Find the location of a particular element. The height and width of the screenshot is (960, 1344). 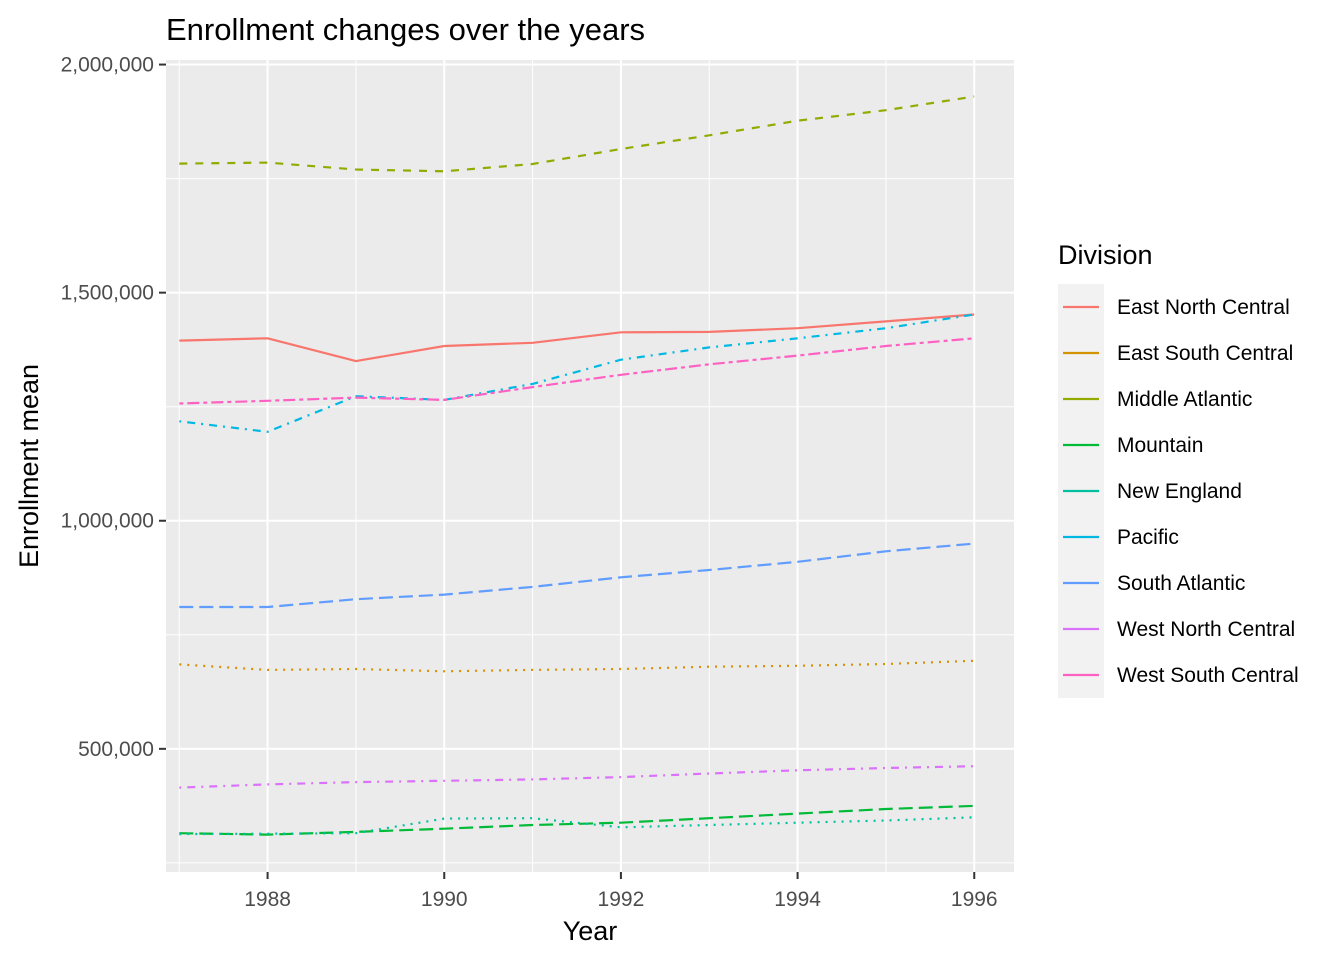

legend-label: East South Central is located at coordinates (1205, 353).